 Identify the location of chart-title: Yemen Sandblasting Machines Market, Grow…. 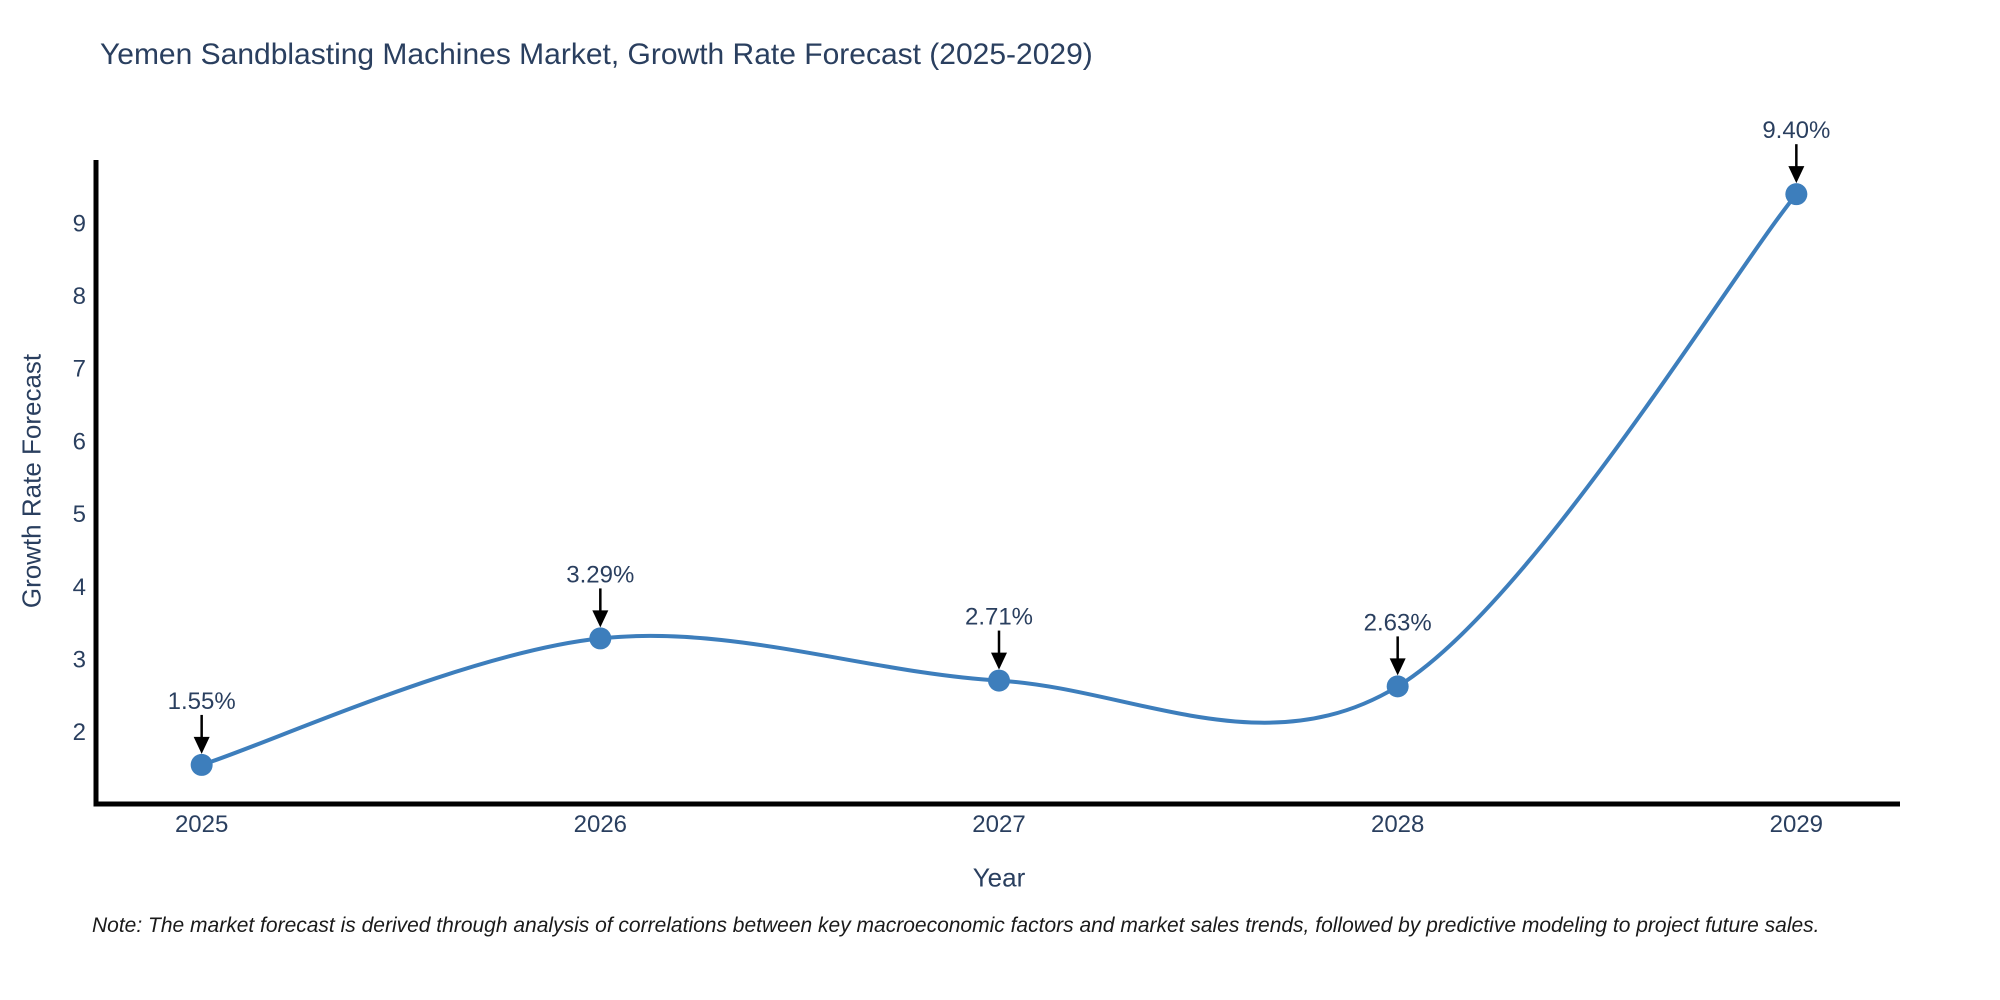
(596, 54).